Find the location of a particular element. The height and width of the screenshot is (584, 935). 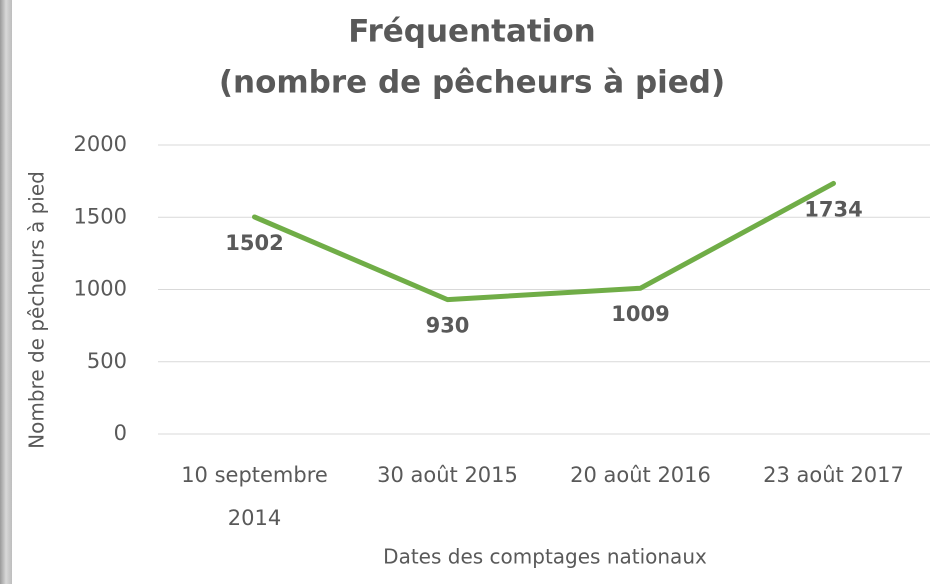

data-label: 1734 is located at coordinates (833, 209).